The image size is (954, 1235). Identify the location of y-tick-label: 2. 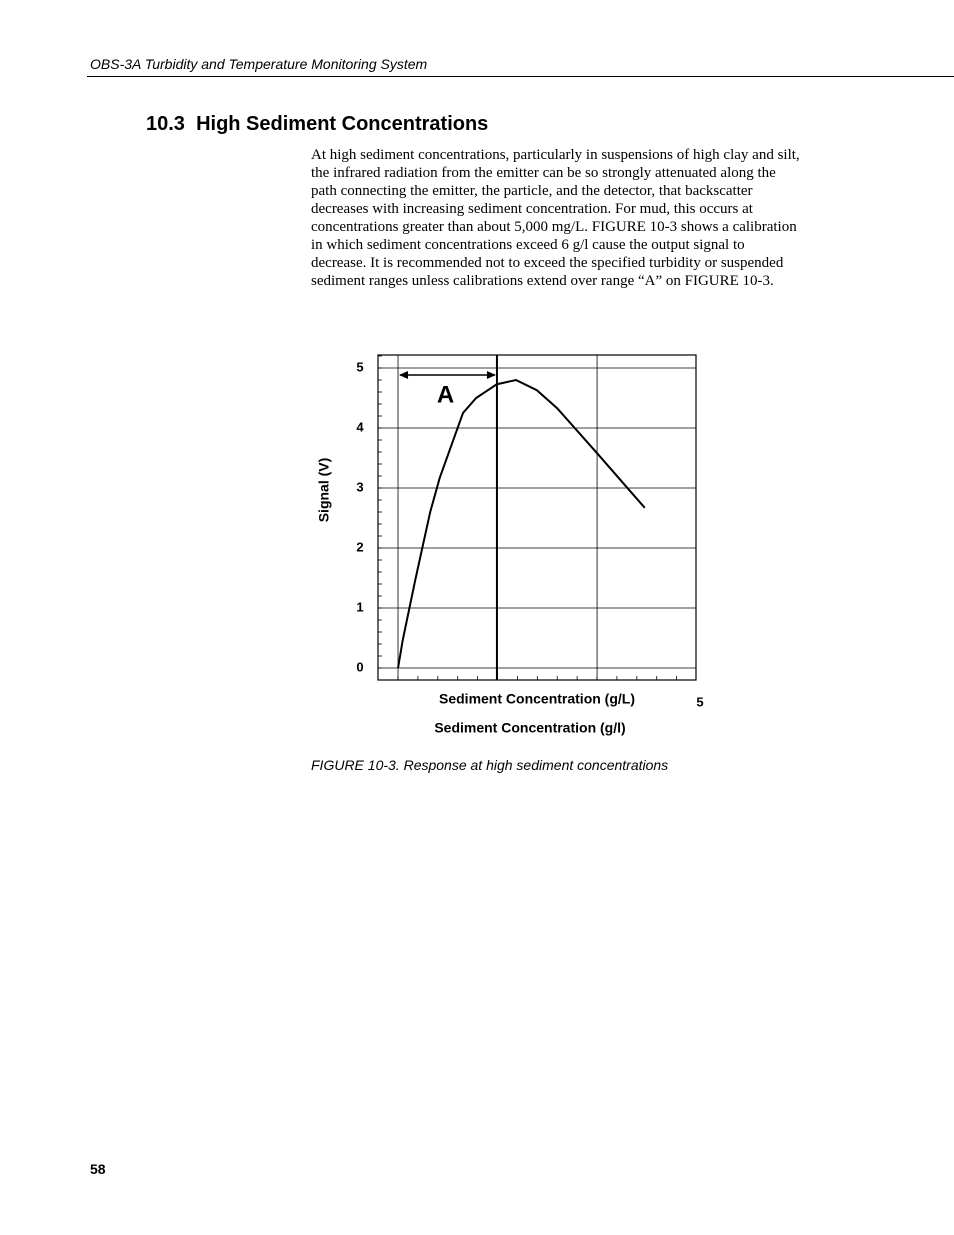
(359, 546).